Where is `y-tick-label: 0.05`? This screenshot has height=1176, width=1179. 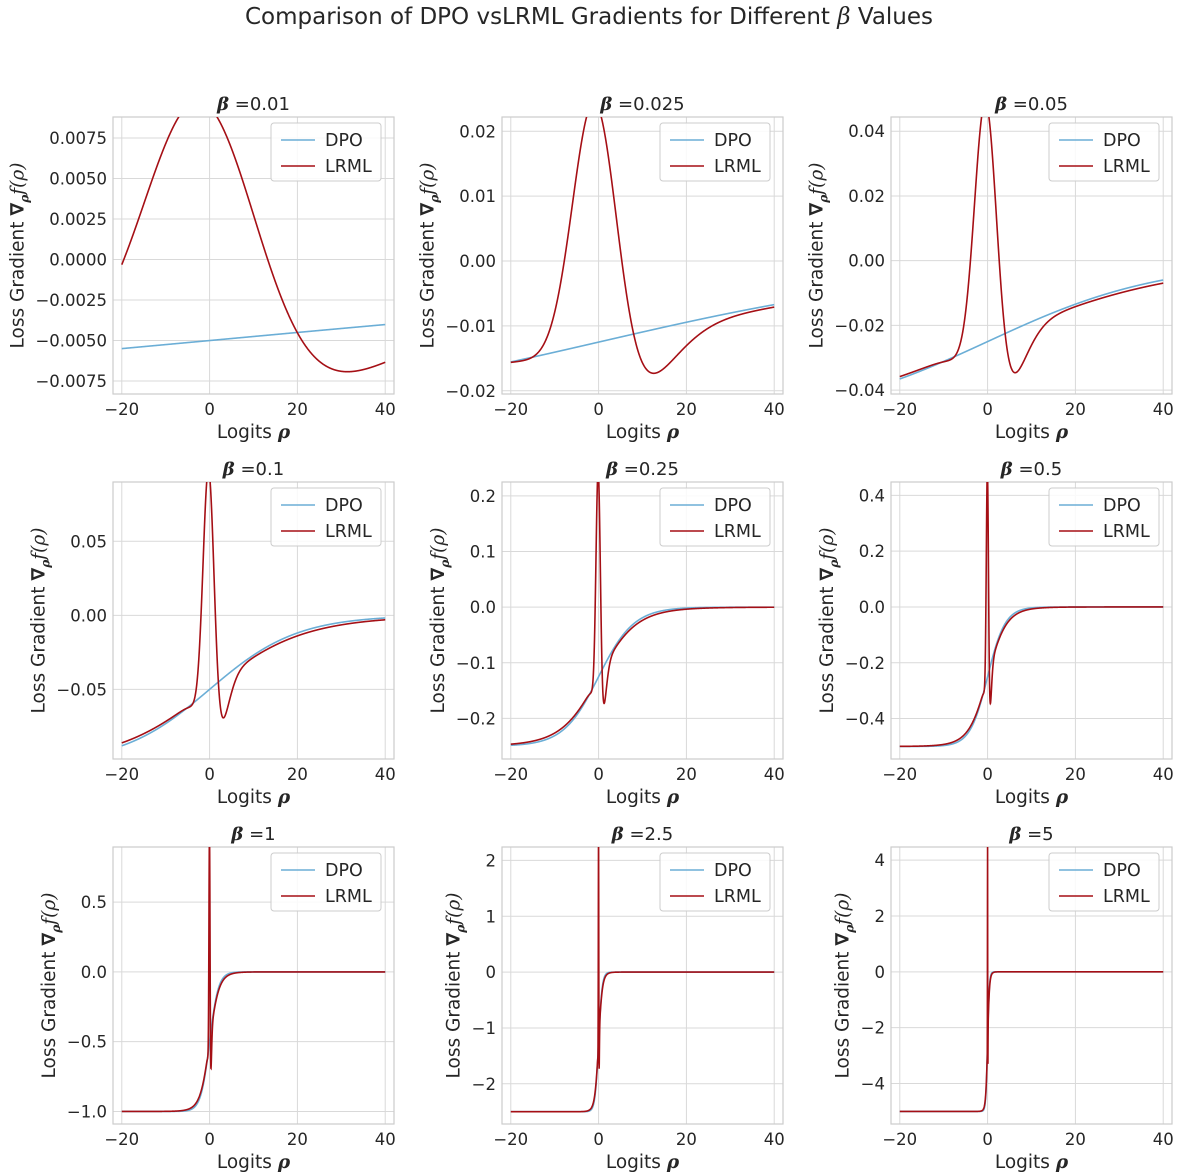
y-tick-label: 0.05 is located at coordinates (88, 541).